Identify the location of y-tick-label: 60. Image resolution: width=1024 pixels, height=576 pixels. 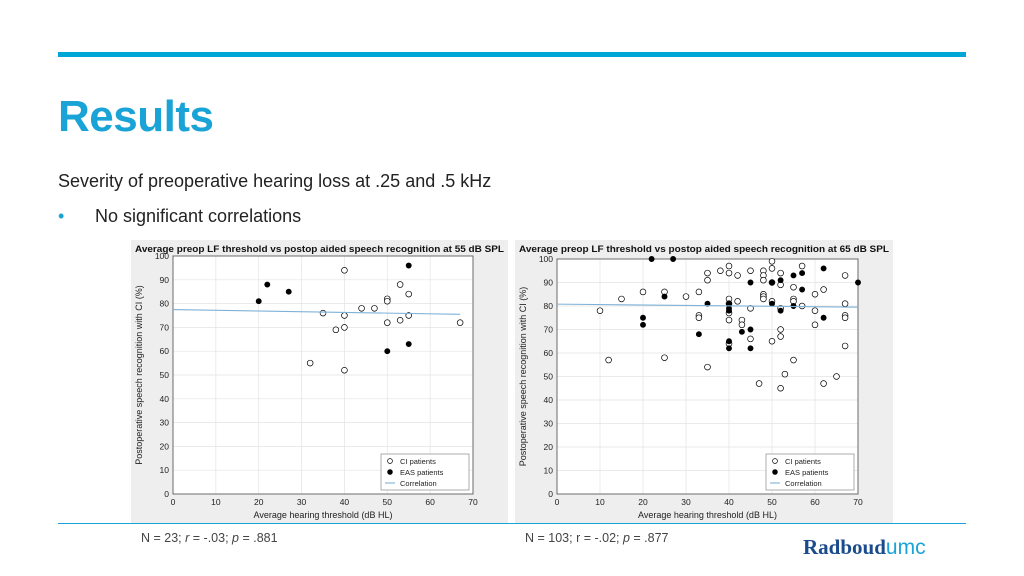
(165, 351).